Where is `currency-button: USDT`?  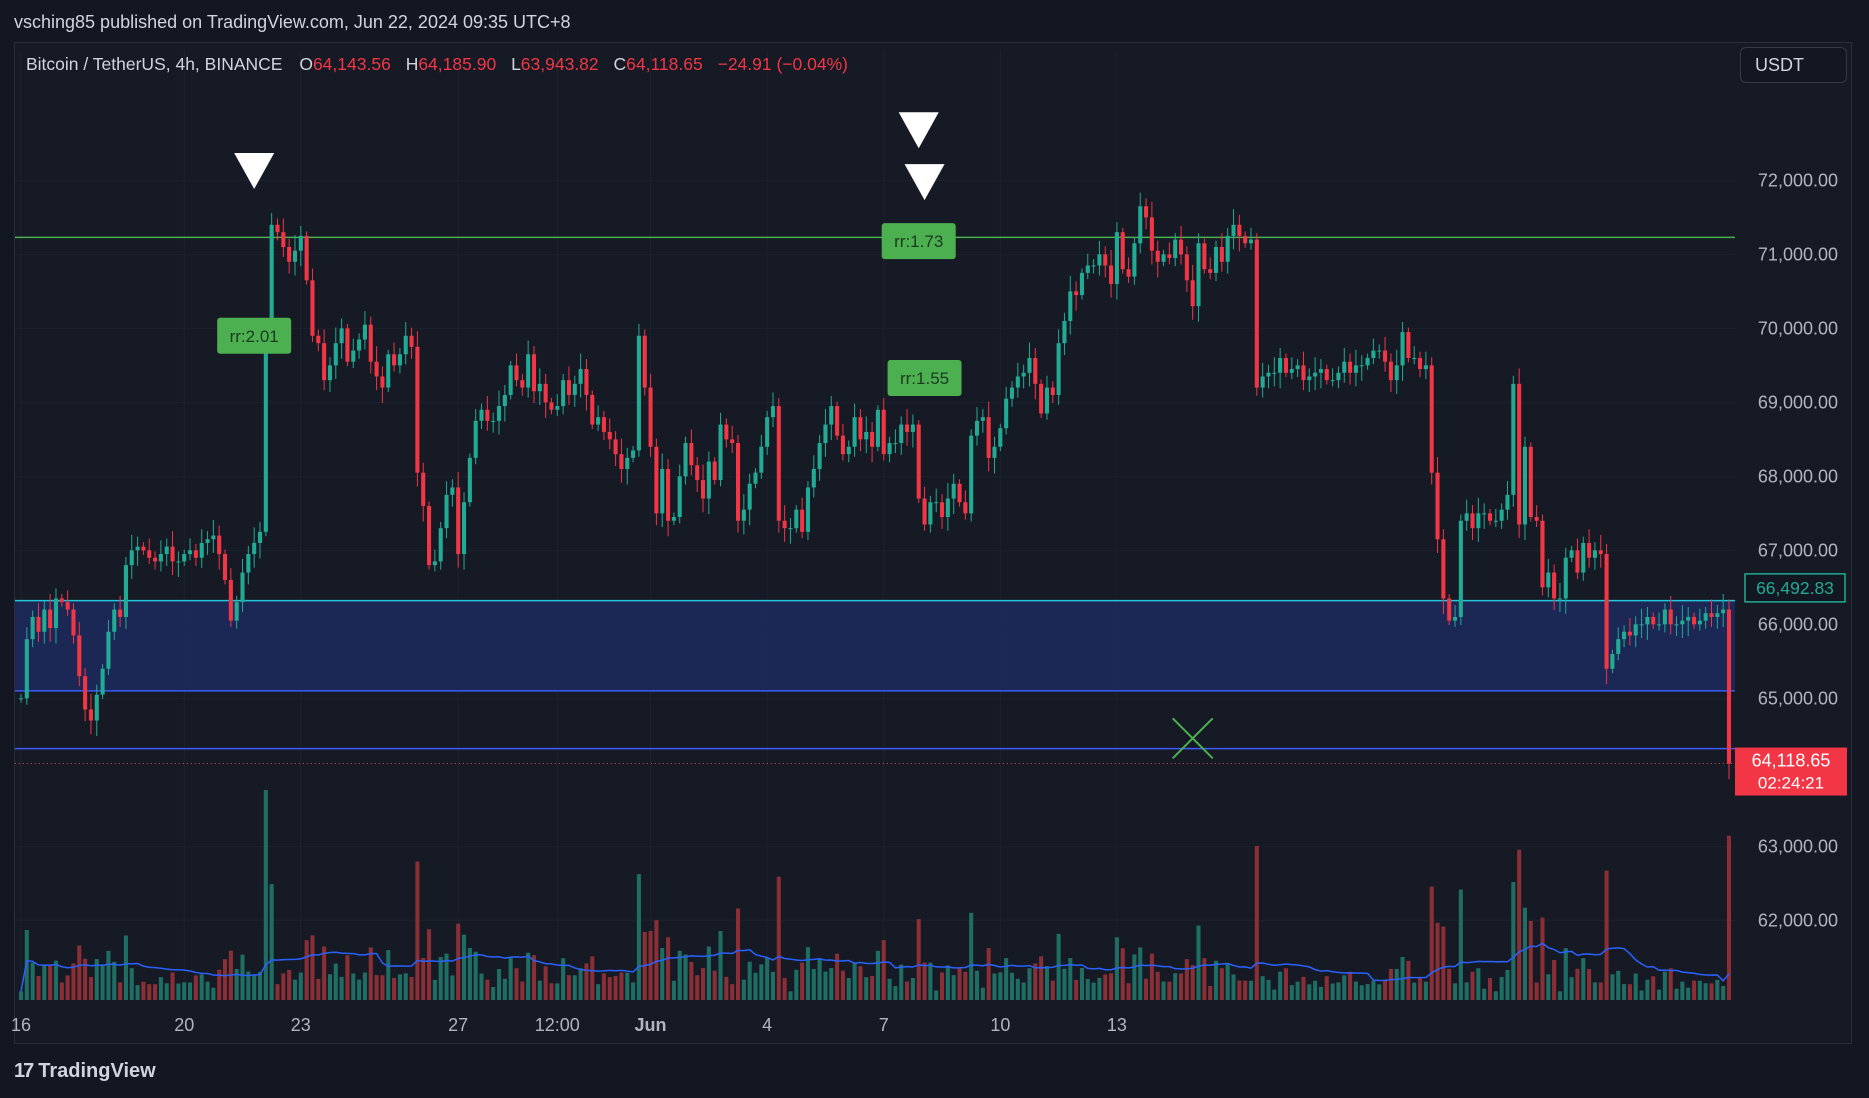 currency-button: USDT is located at coordinates (1793, 65).